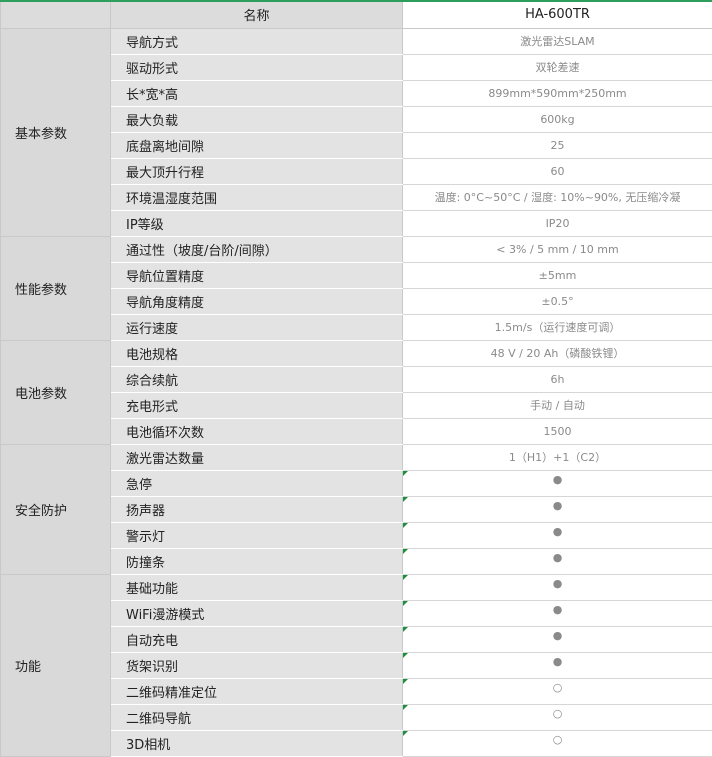 This screenshot has width=712, height=757. What do you see at coordinates (257, 145) in the screenshot?
I see `param-name: 底盘离地间隙` at bounding box center [257, 145].